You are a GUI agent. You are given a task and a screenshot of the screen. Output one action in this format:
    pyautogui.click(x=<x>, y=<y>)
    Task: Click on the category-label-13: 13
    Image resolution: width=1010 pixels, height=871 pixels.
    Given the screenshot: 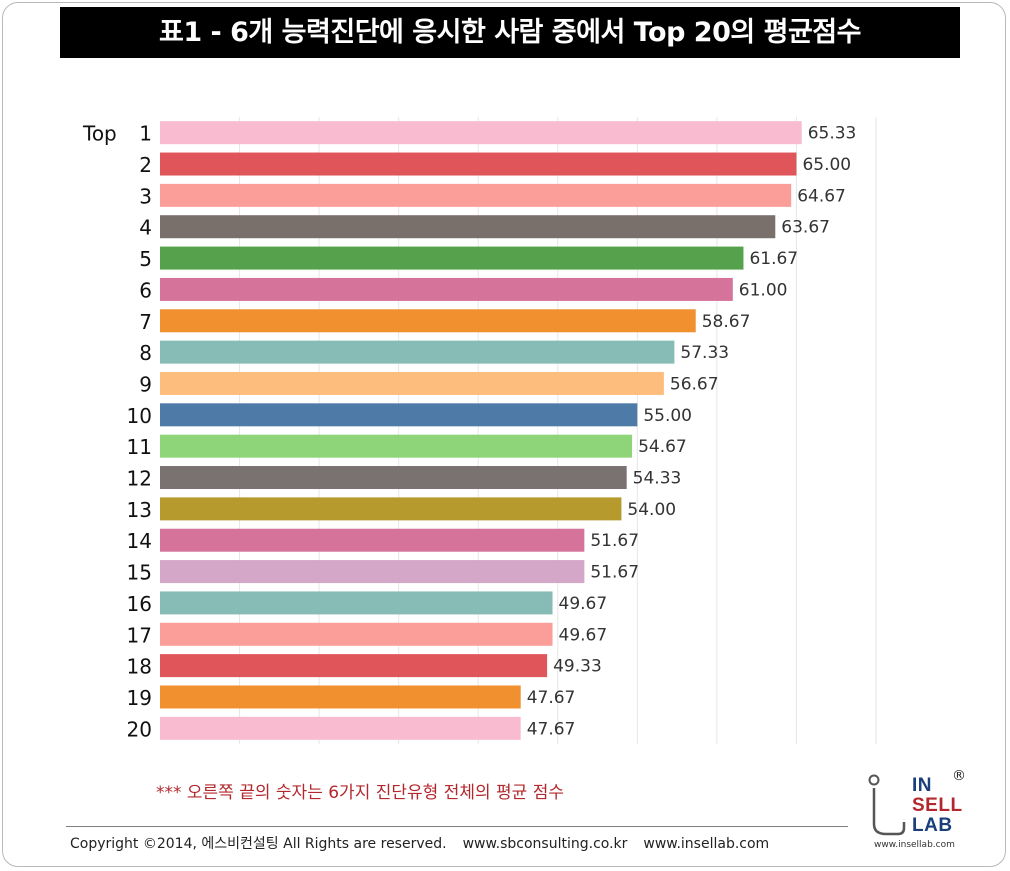 What is the action you would take?
    pyautogui.click(x=139, y=510)
    